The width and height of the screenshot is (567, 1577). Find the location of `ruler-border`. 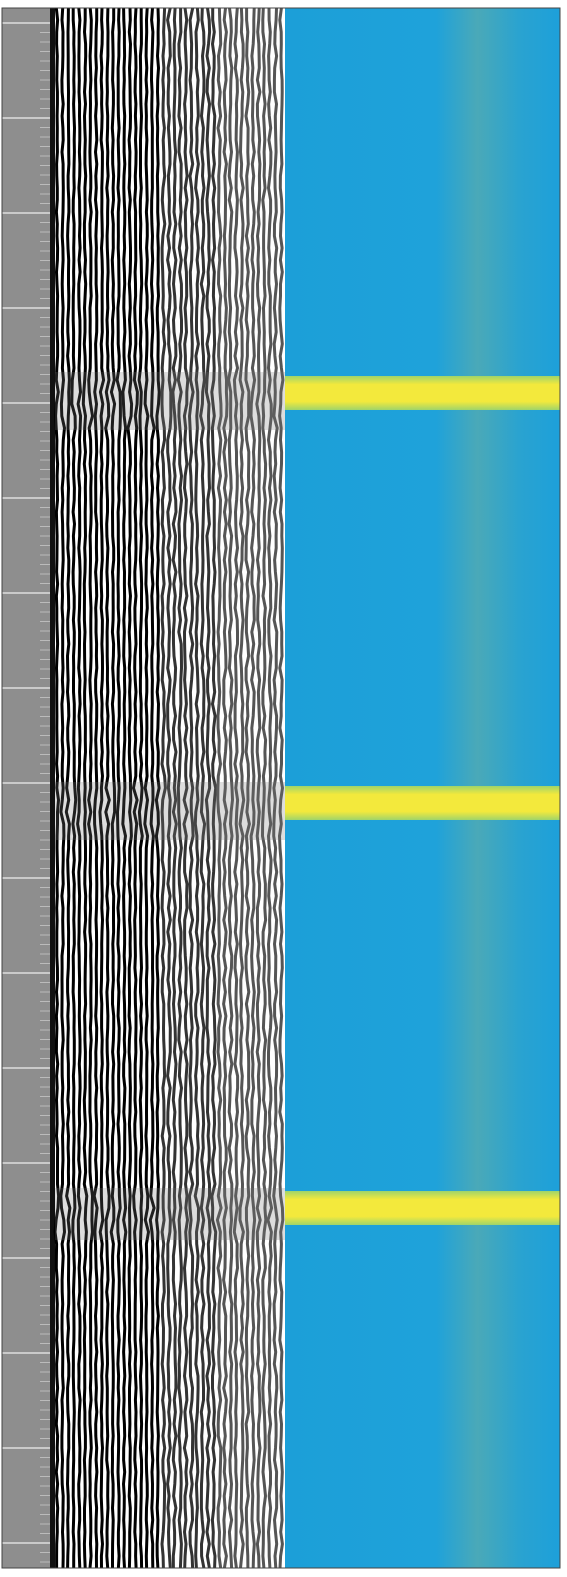

ruler-border is located at coordinates (52, 788).